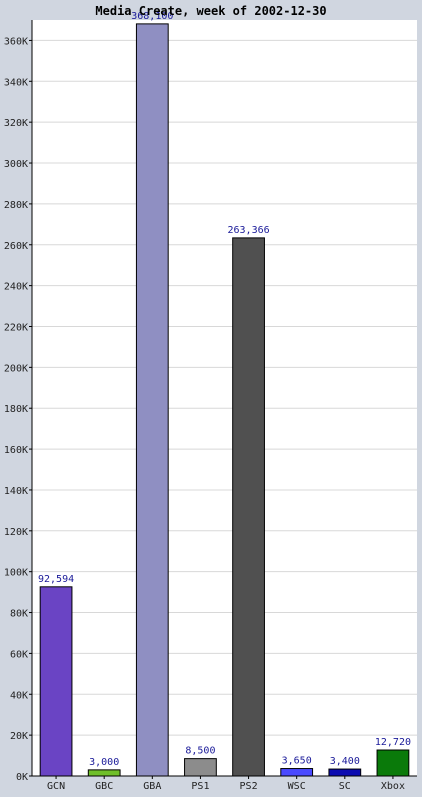  What do you see at coordinates (16, 287) in the screenshot?
I see `y-tick-label: 240K` at bounding box center [16, 287].